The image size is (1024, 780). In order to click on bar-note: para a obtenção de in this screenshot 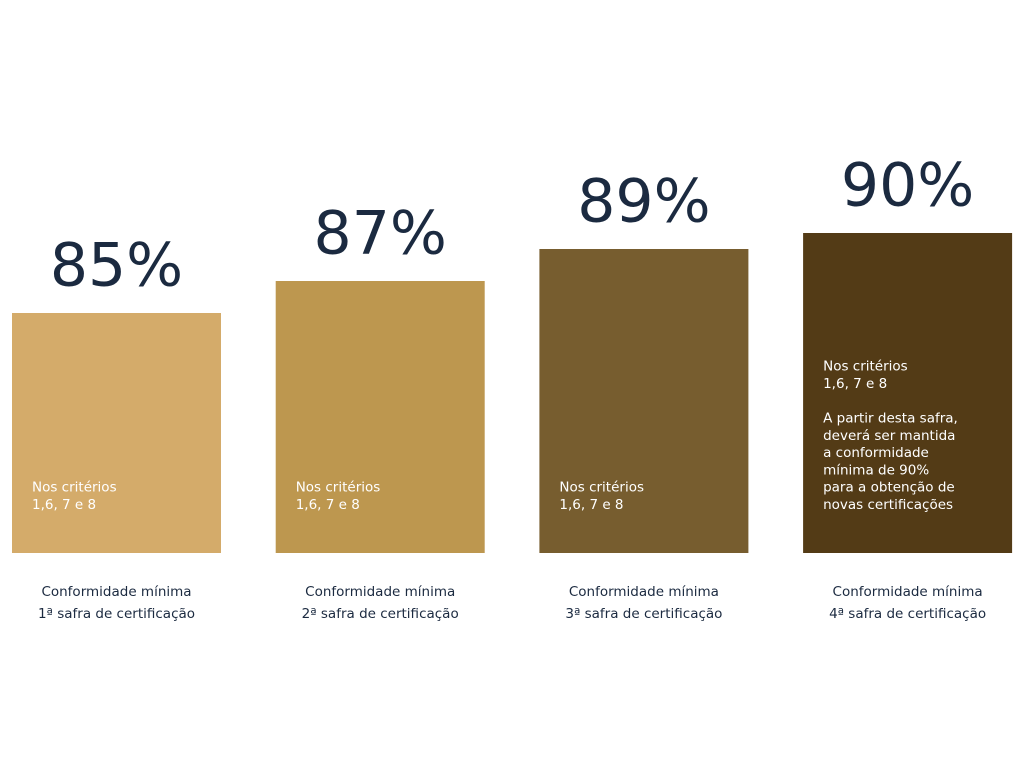, I will do `click(889, 488)`.